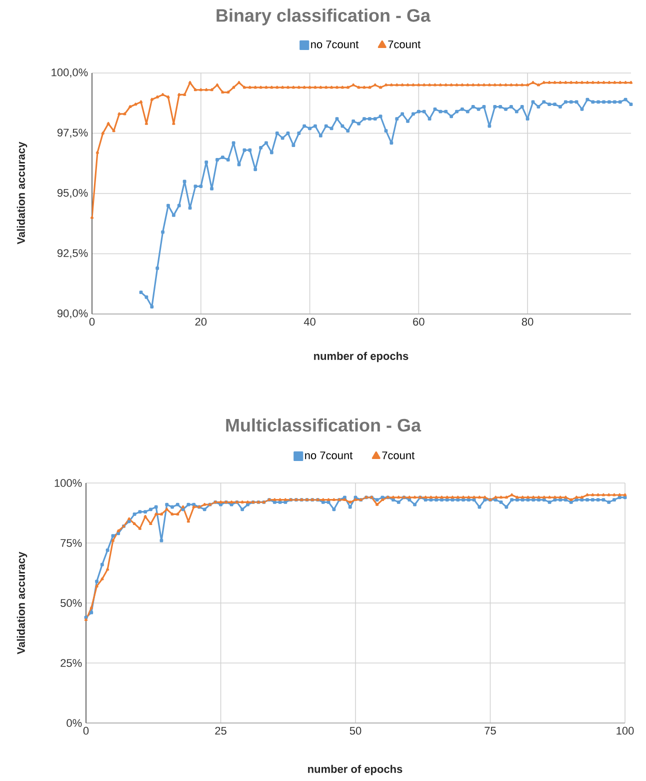 The width and height of the screenshot is (646, 781). I want to click on x-tick-label: 40, so click(310, 322).